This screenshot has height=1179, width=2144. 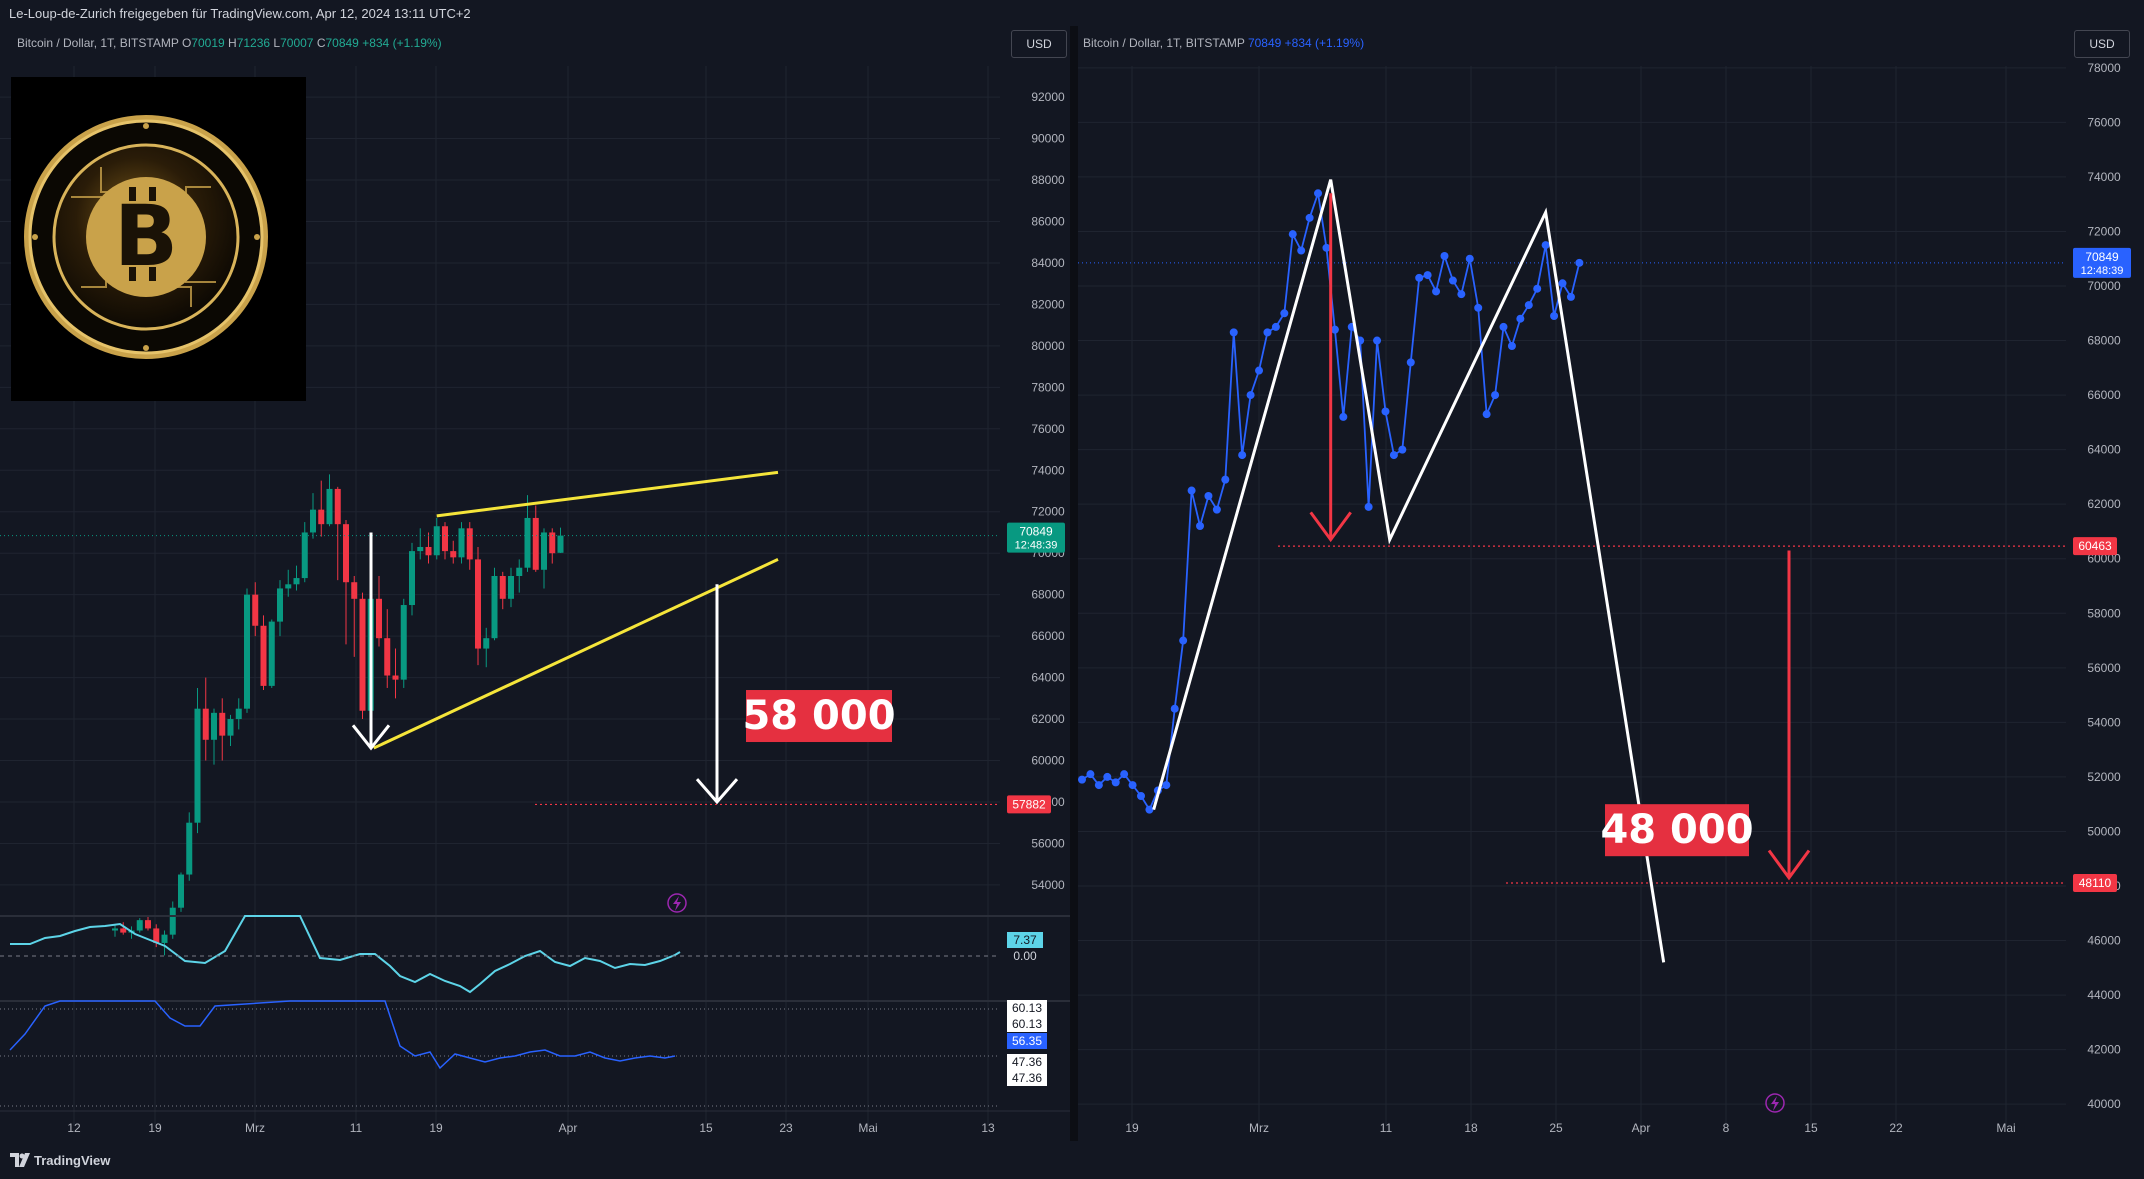 What do you see at coordinates (1896, 1128) in the screenshot?
I see `time-tick-label: 22` at bounding box center [1896, 1128].